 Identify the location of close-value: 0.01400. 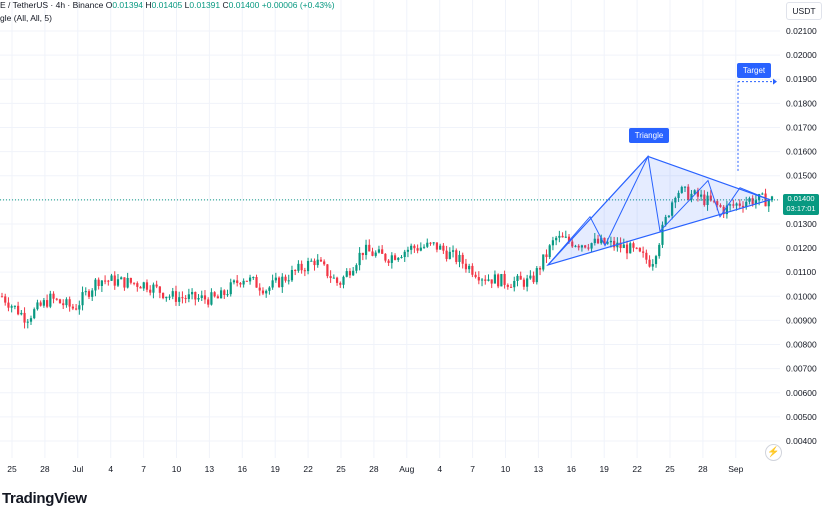
(244, 5).